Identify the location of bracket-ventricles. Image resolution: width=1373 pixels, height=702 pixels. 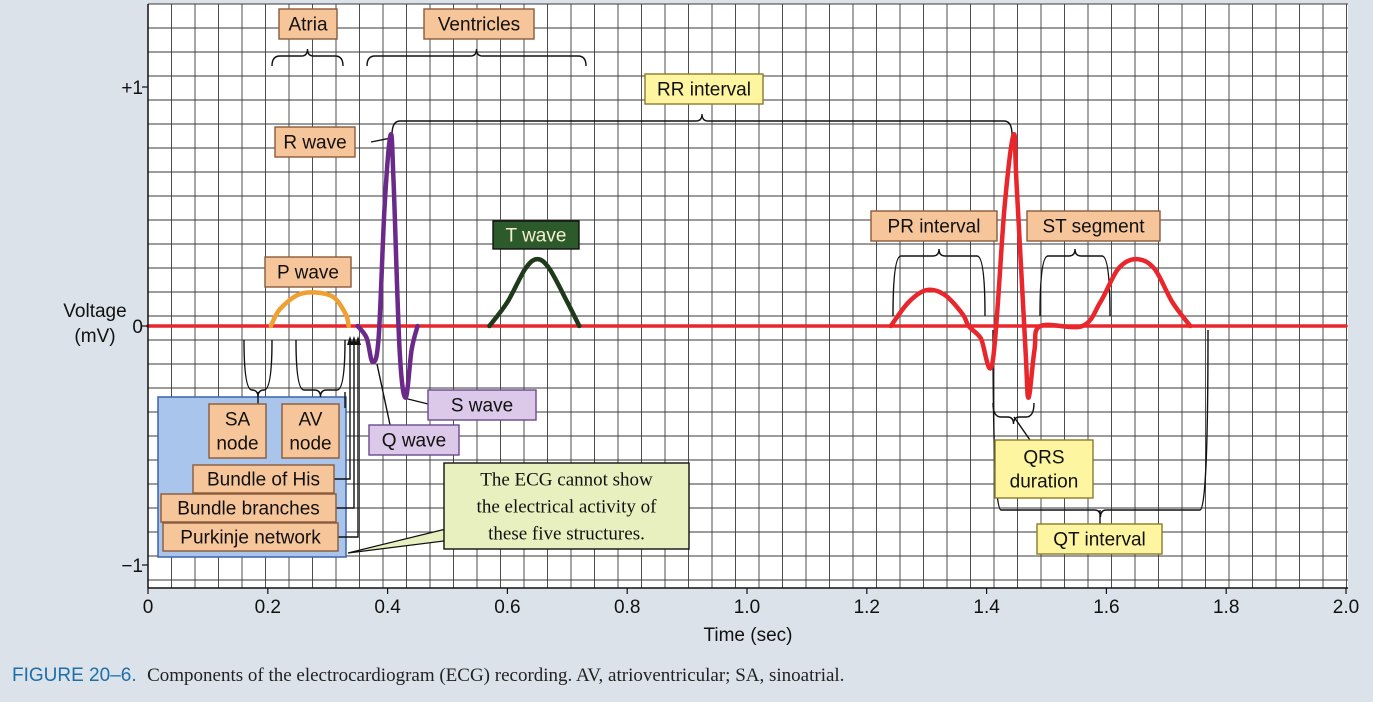
(476, 57).